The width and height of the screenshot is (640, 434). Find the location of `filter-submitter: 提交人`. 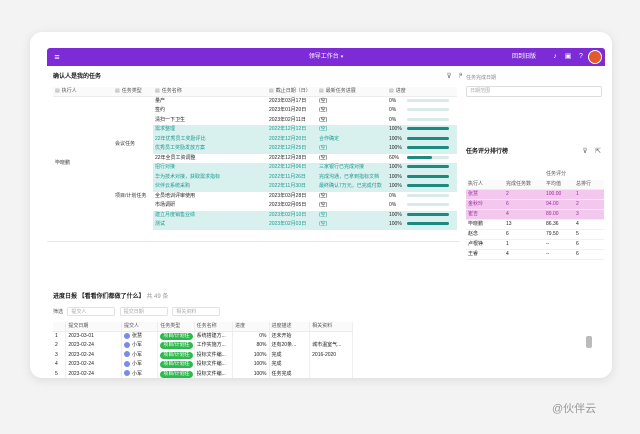

filter-submitter: 提交人 is located at coordinates (91, 311).